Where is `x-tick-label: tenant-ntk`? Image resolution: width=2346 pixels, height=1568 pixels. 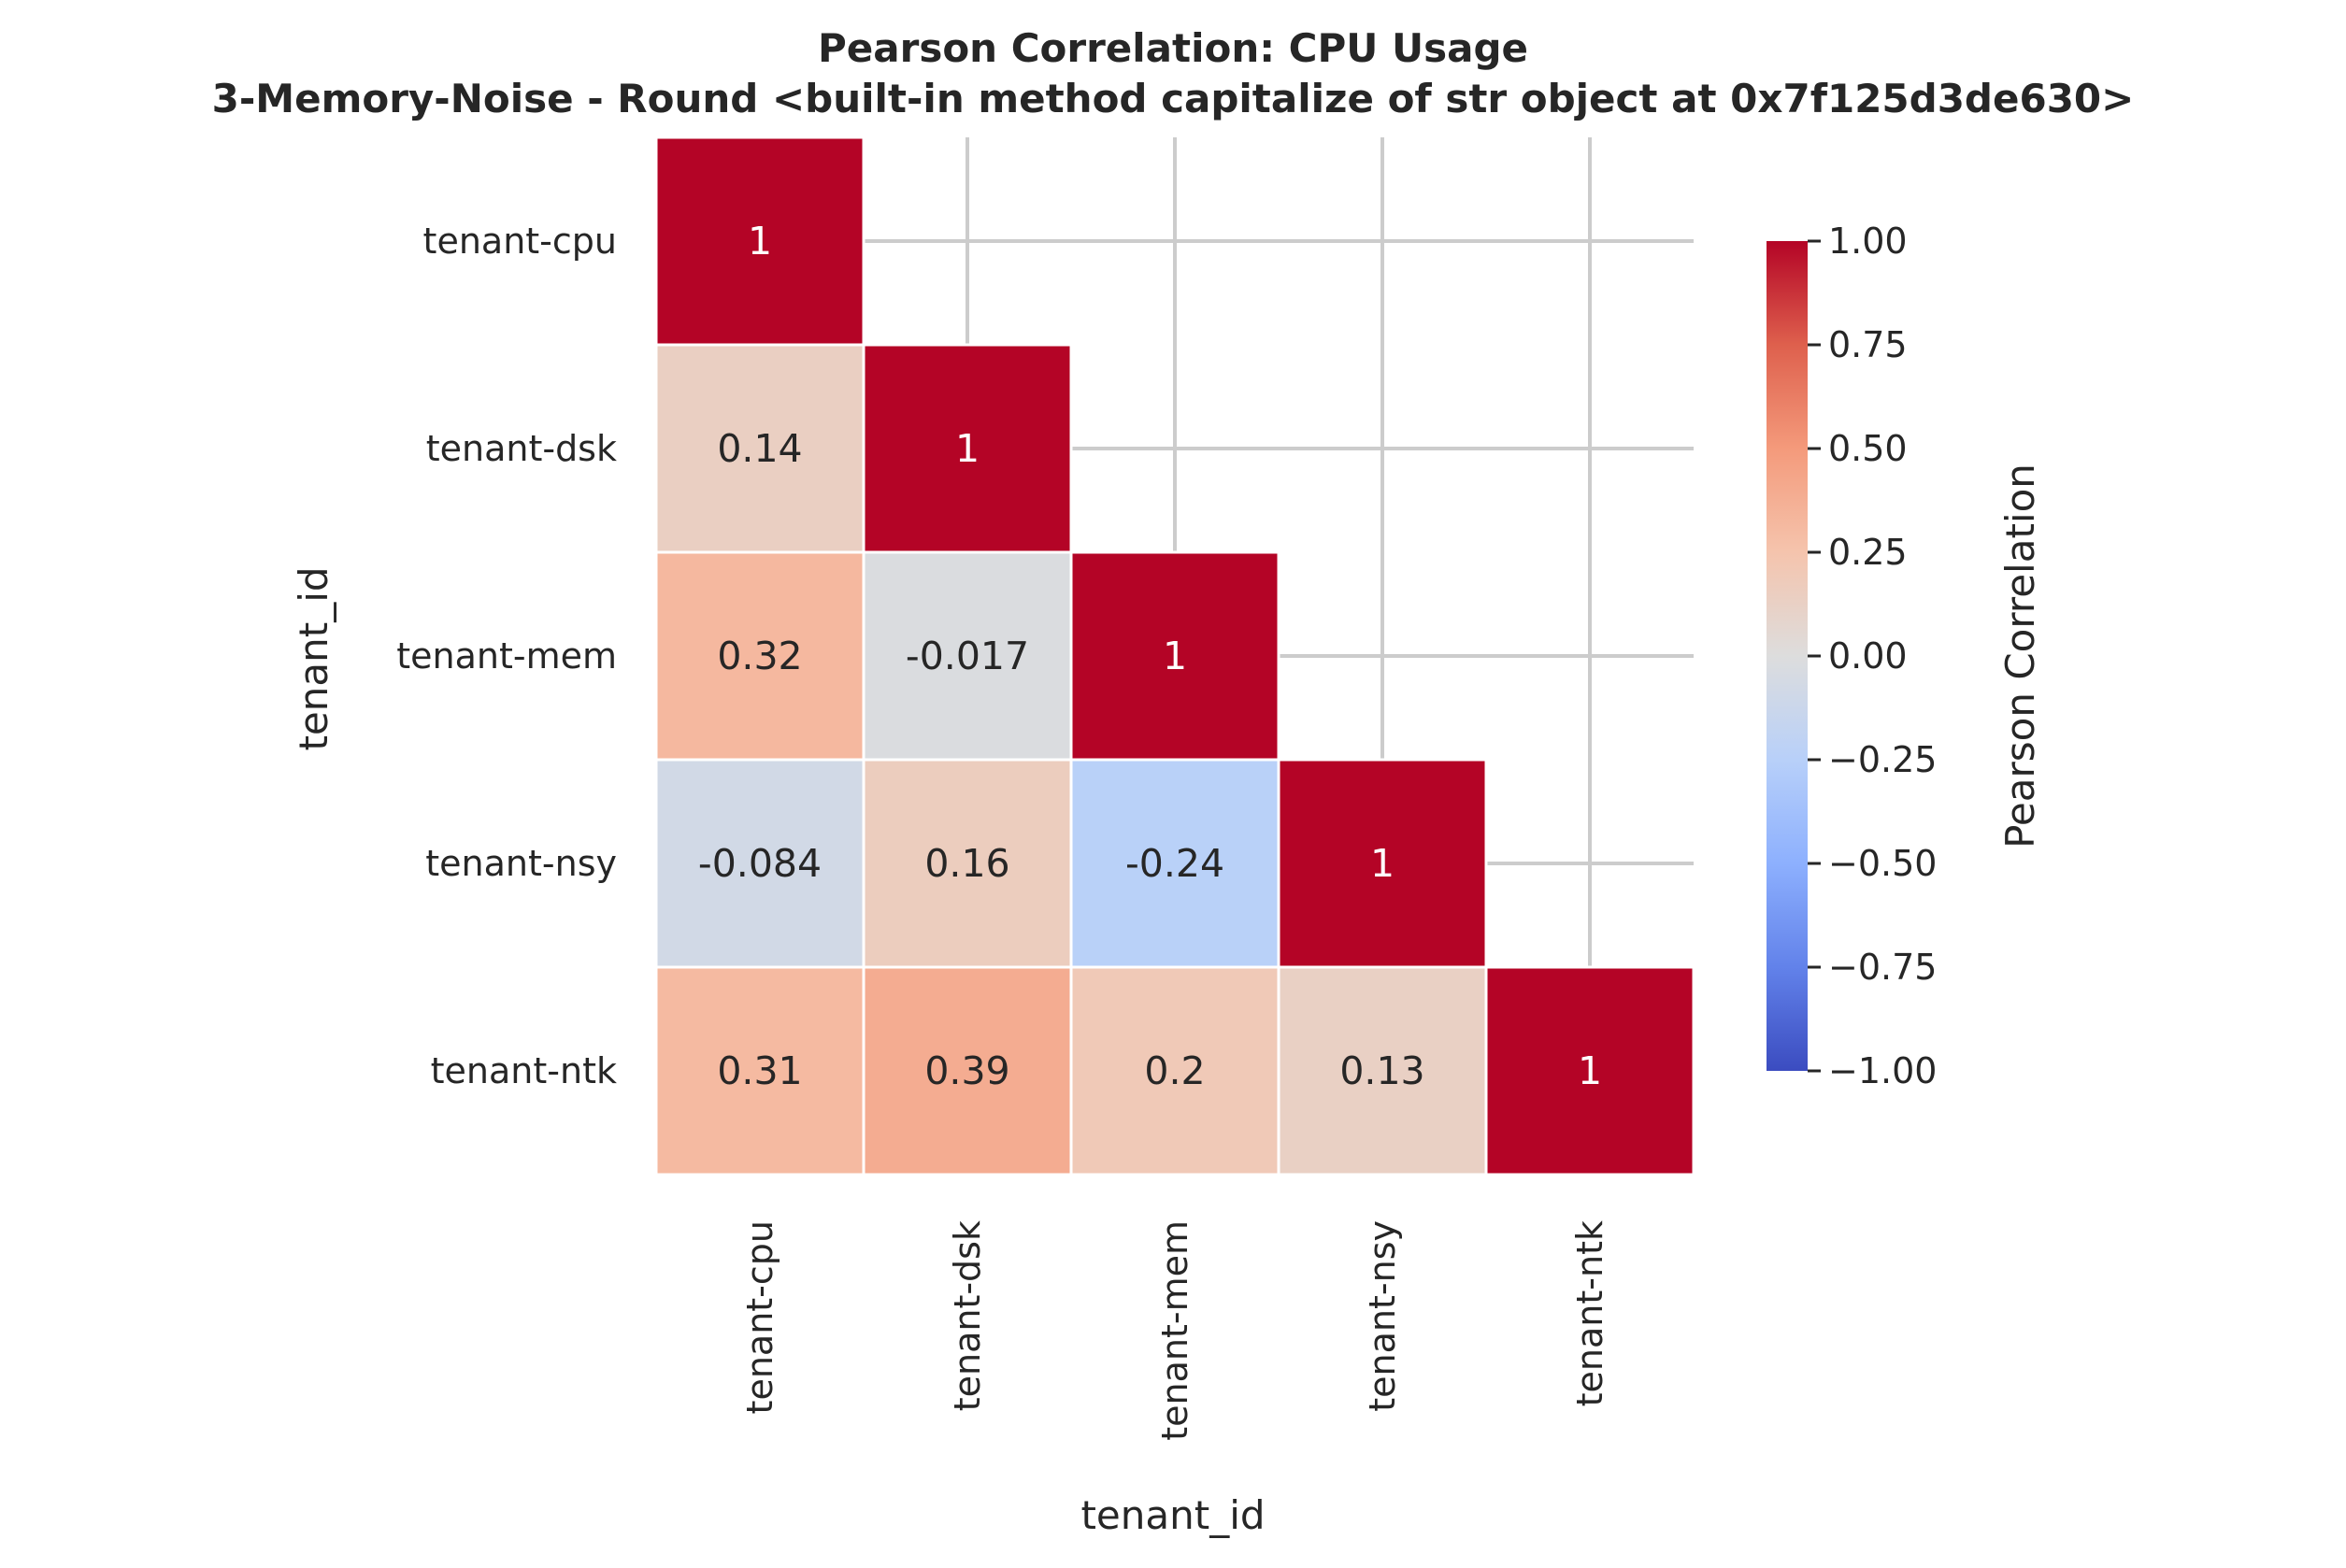 x-tick-label: tenant-ntk is located at coordinates (1589, 1313).